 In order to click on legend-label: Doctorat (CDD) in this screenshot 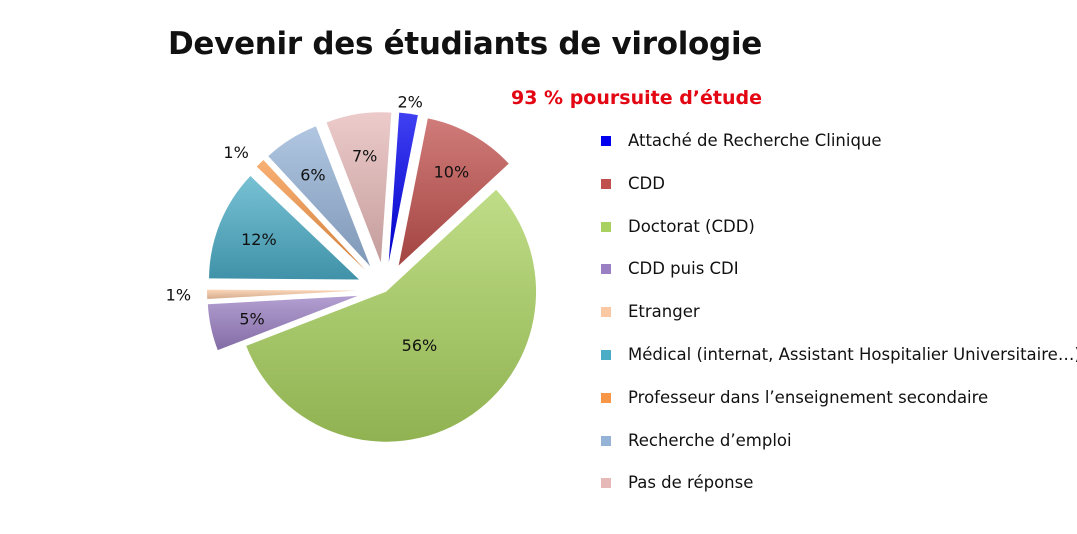, I will do `click(691, 226)`.